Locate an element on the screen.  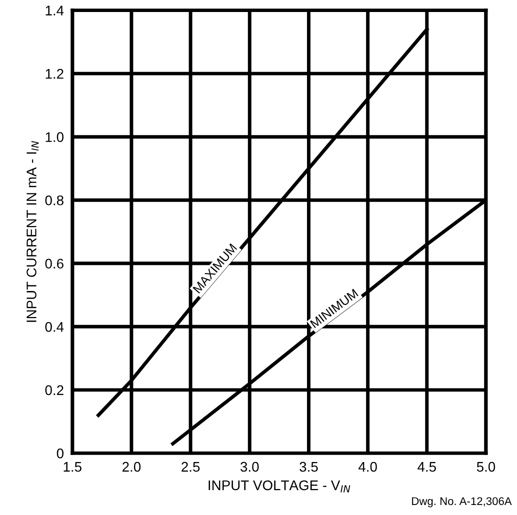
x-tick-label: 1.5 is located at coordinates (73, 467).